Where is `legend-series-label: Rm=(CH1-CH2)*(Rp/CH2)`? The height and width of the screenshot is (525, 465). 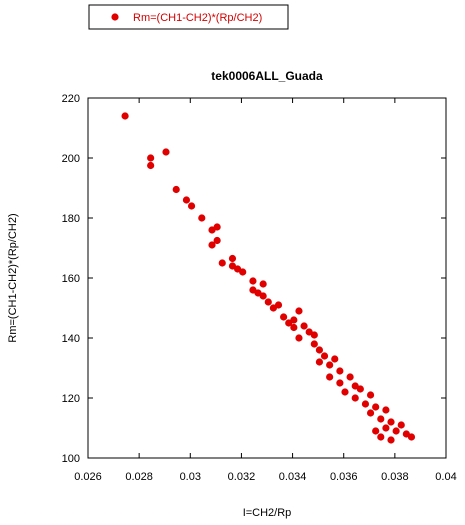 legend-series-label: Rm=(CH1-CH2)*(Rp/CH2) is located at coordinates (197, 18).